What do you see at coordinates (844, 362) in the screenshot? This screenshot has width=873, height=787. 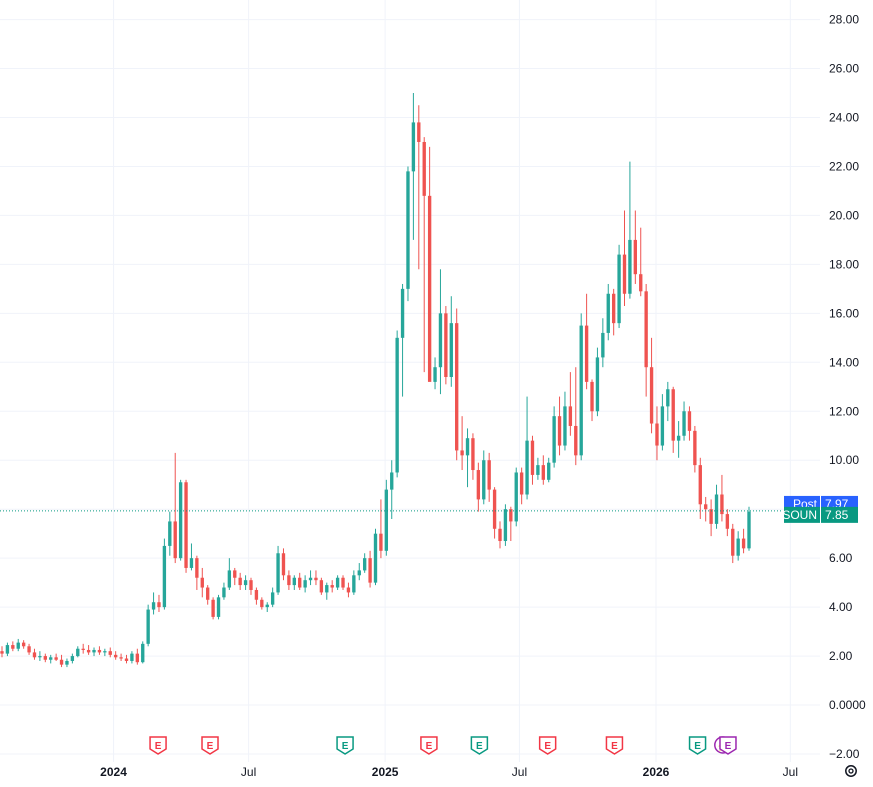 I see `y-tick-label: 14.00` at bounding box center [844, 362].